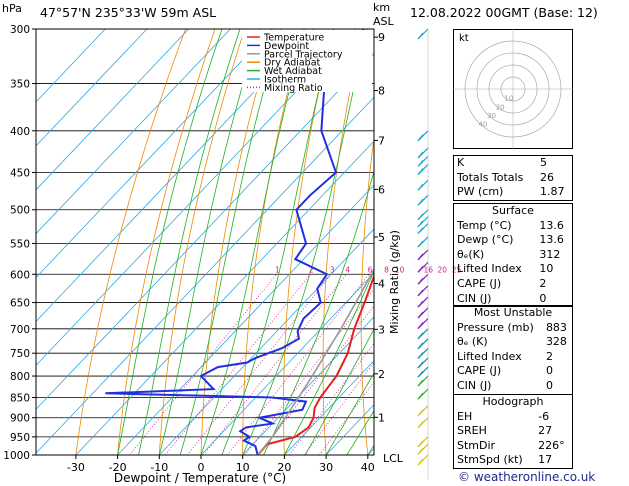  What do you see at coordinates (20, 275) in the screenshot?
I see `pressure-tick-label: 600` at bounding box center [20, 275].